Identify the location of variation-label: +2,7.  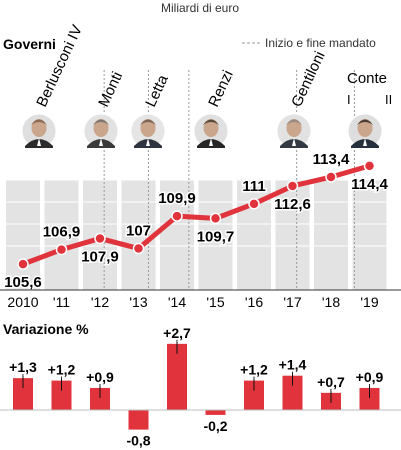
(177, 333).